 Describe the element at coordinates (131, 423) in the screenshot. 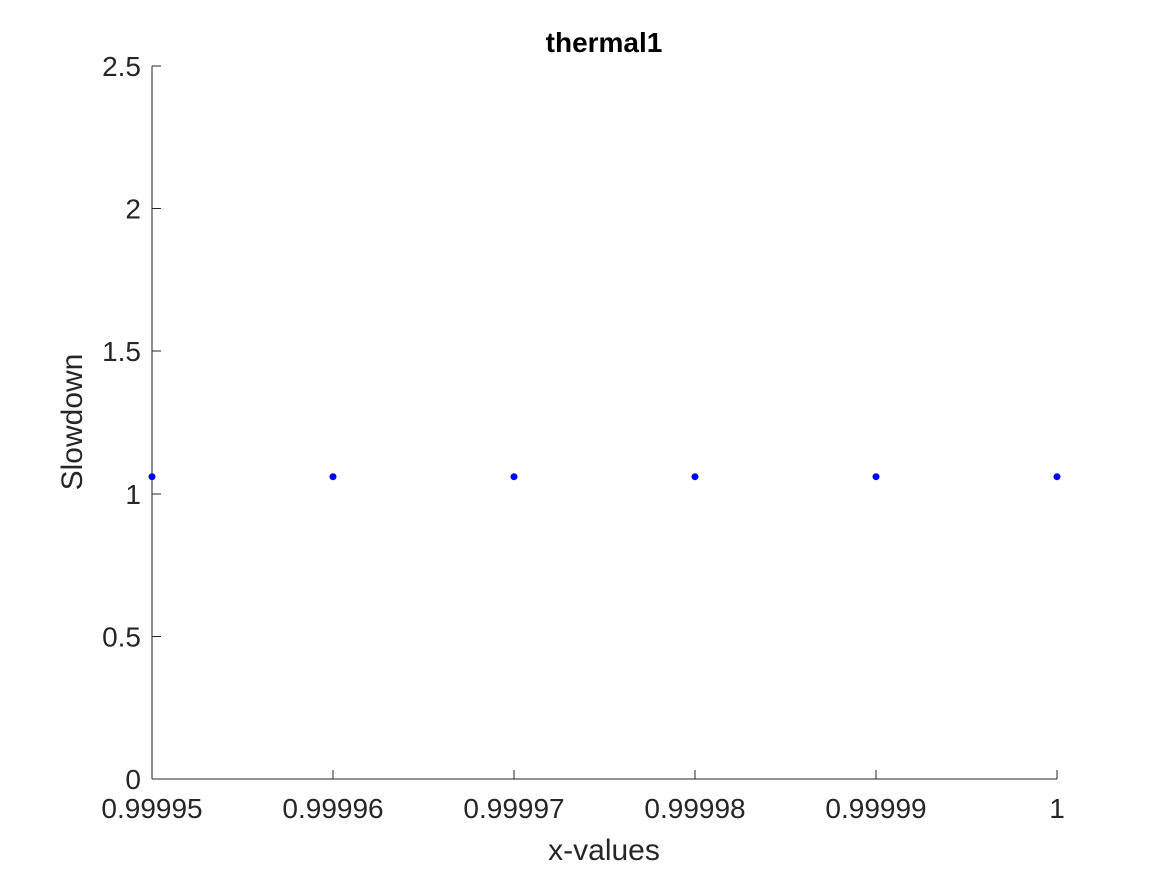

I see `y-axis-ticks: 0 0.5 1 1.5 2 2.5` at that location.